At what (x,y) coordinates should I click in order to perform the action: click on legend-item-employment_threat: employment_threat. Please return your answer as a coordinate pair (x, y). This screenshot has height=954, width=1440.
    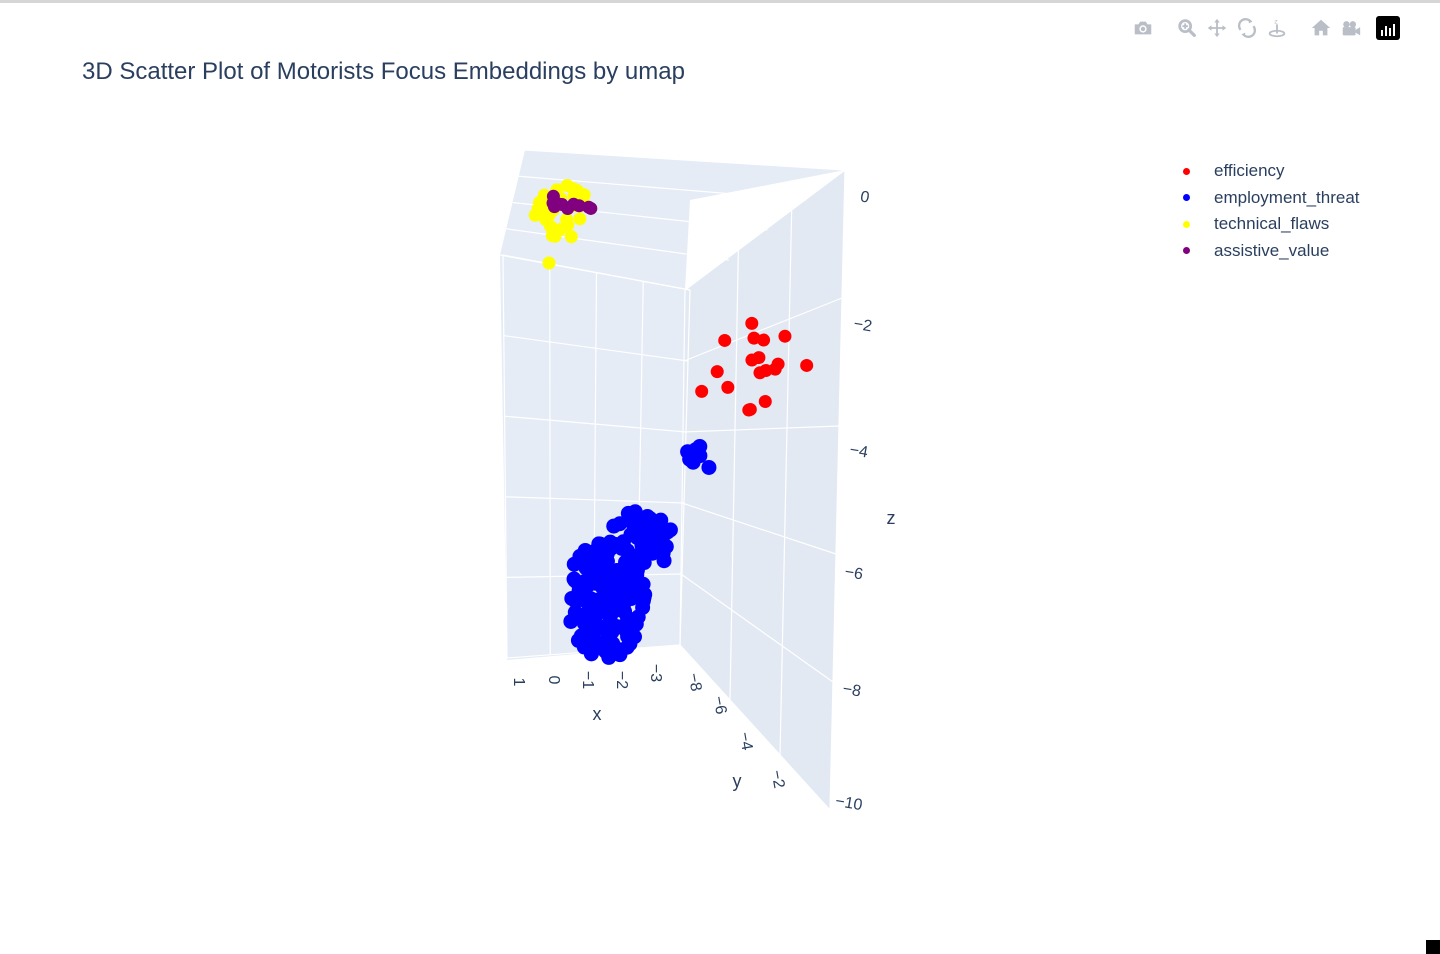
    Looking at the image, I should click on (1268, 198).